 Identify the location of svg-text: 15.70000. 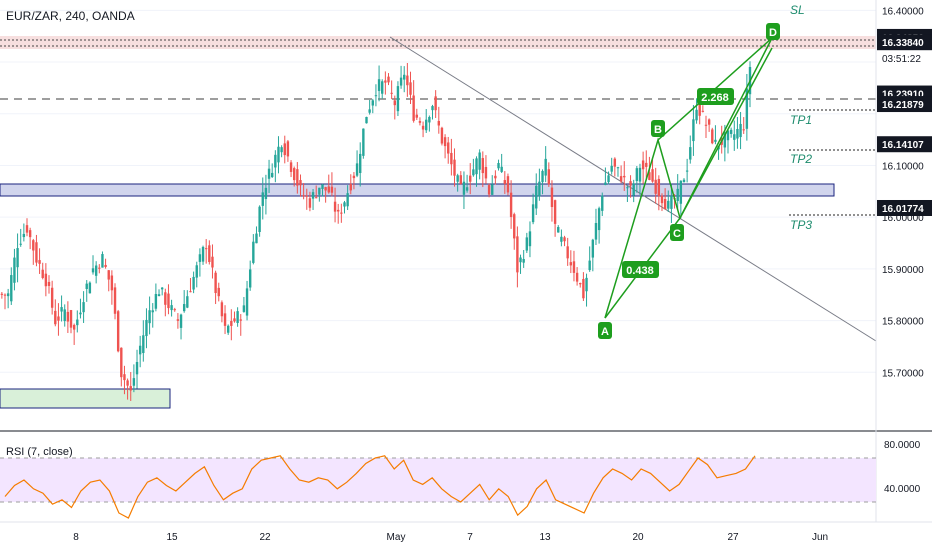
(903, 373).